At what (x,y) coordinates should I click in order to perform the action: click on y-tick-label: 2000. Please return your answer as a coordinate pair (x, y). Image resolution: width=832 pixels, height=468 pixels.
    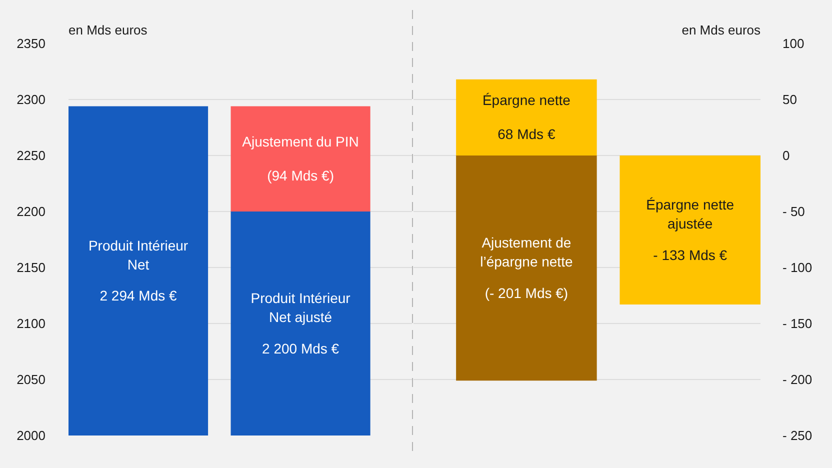
    Looking at the image, I should click on (31, 435).